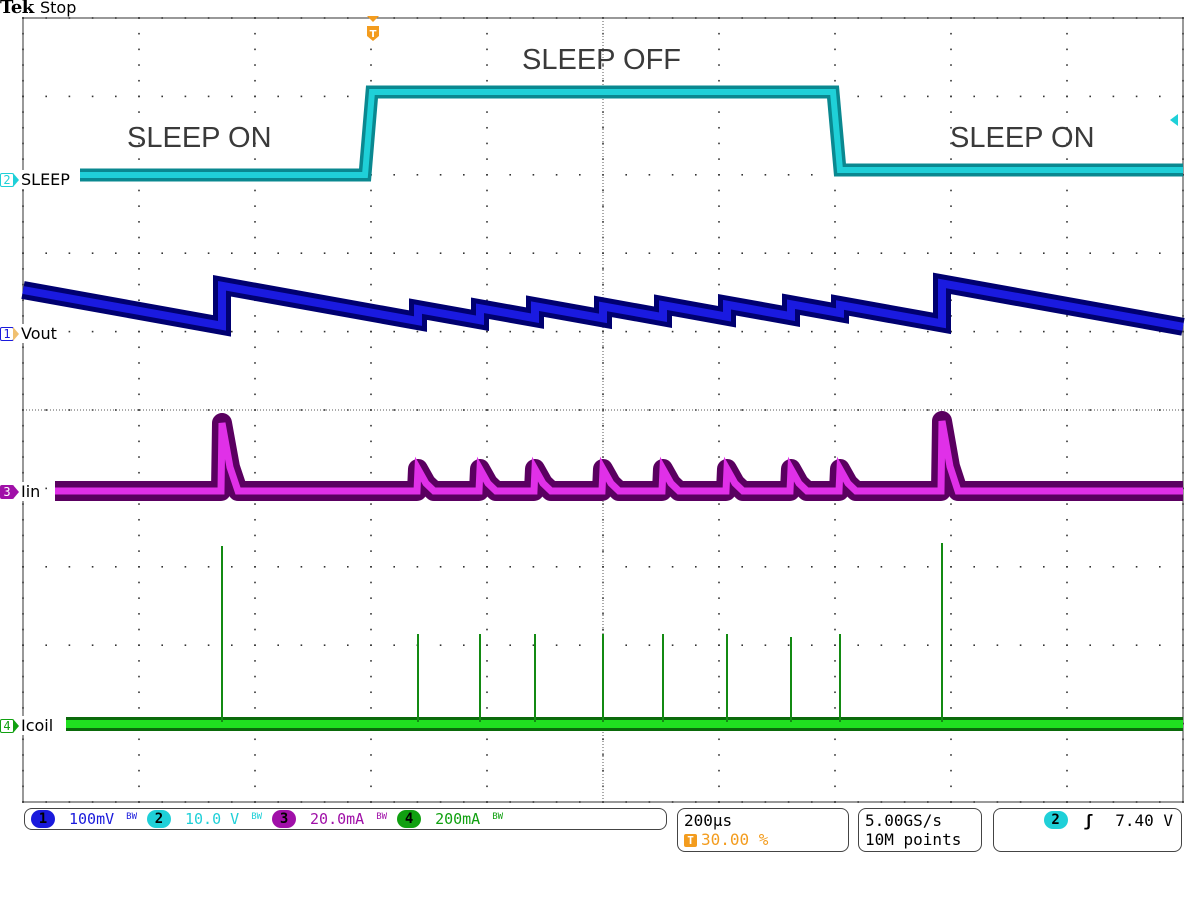  What do you see at coordinates (212, 819) in the screenshot?
I see `ch2-scale: 10.0 V` at bounding box center [212, 819].